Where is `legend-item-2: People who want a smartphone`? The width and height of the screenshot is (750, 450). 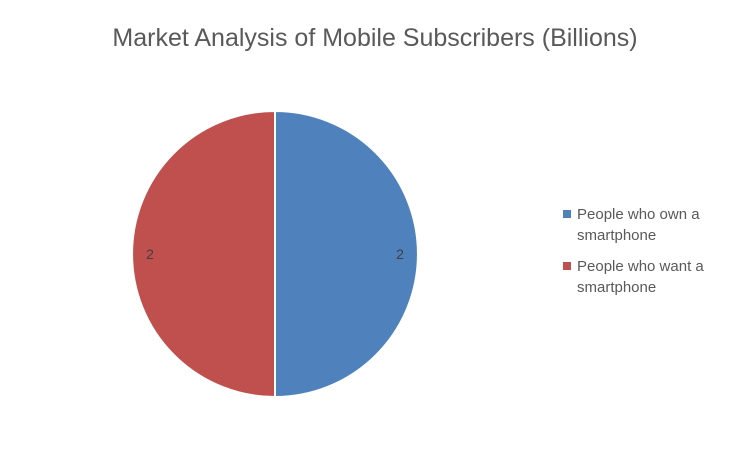 legend-item-2: People who want a smartphone is located at coordinates (653, 277).